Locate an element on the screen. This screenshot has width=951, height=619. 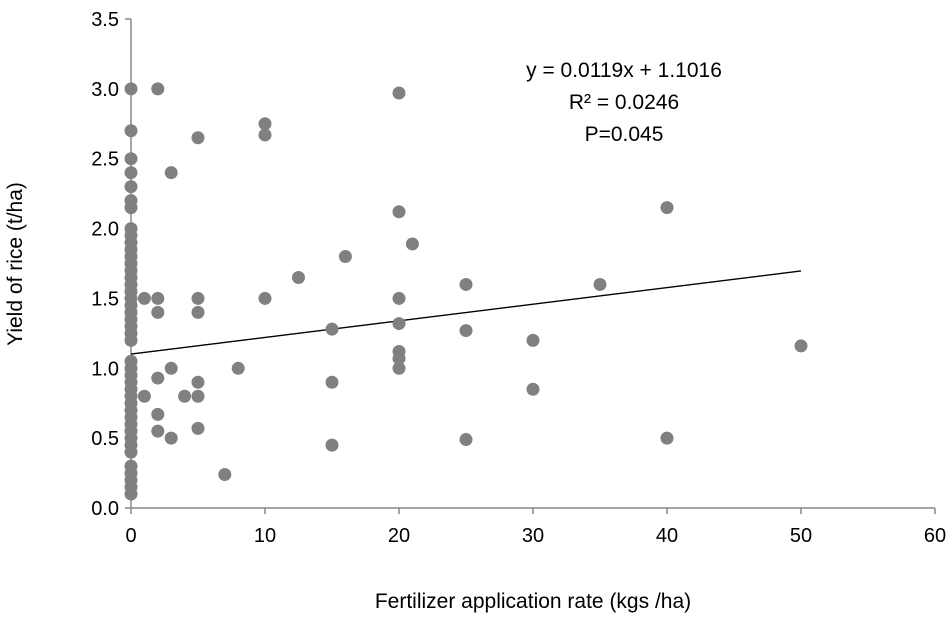
y-tick-label: 3.0 is located at coordinates (105, 90).